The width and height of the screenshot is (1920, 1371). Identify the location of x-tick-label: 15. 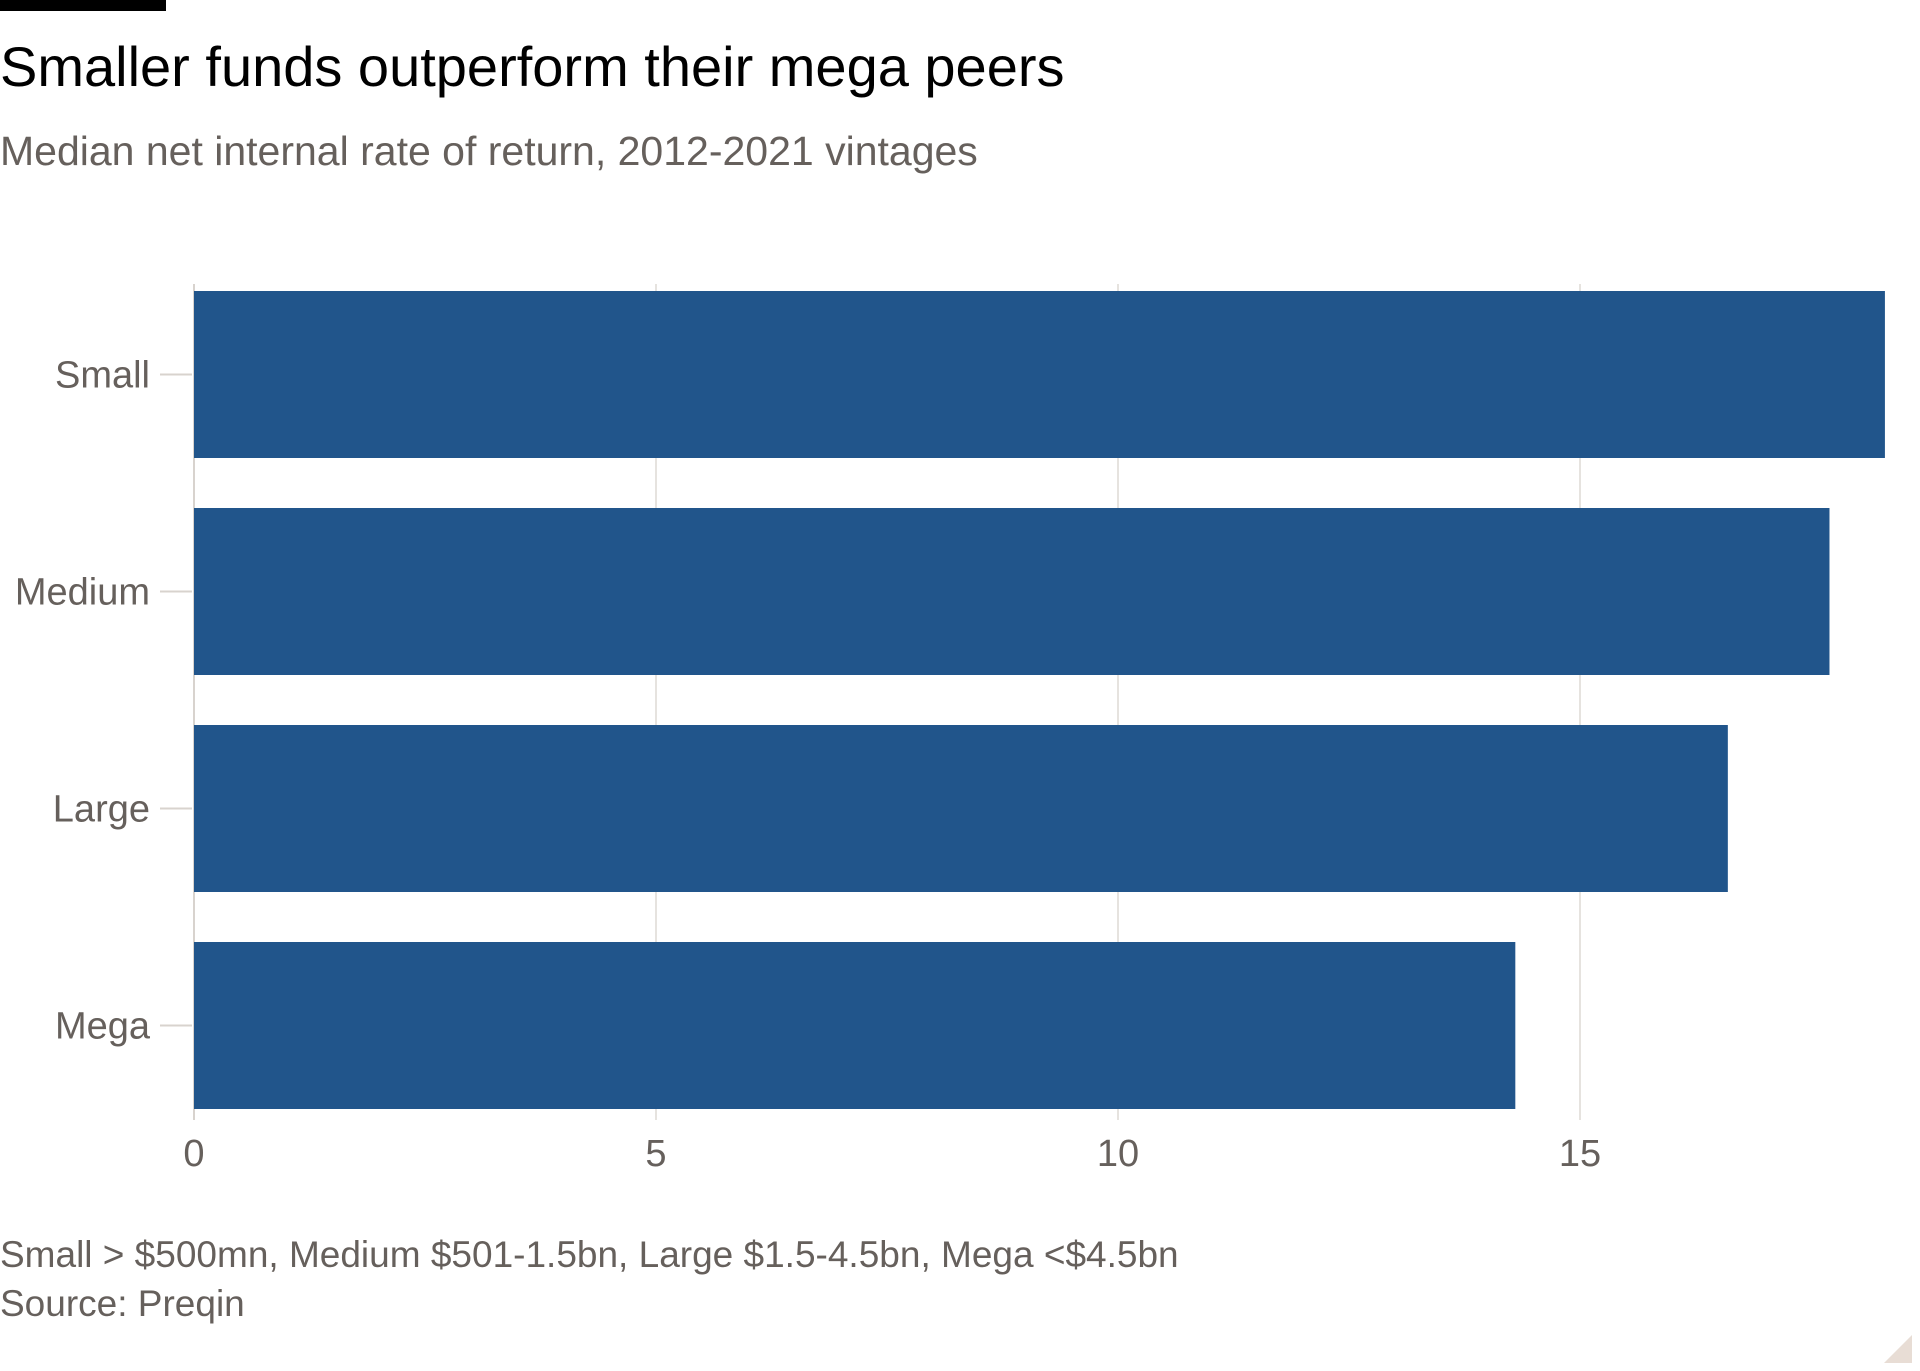
(1580, 1154).